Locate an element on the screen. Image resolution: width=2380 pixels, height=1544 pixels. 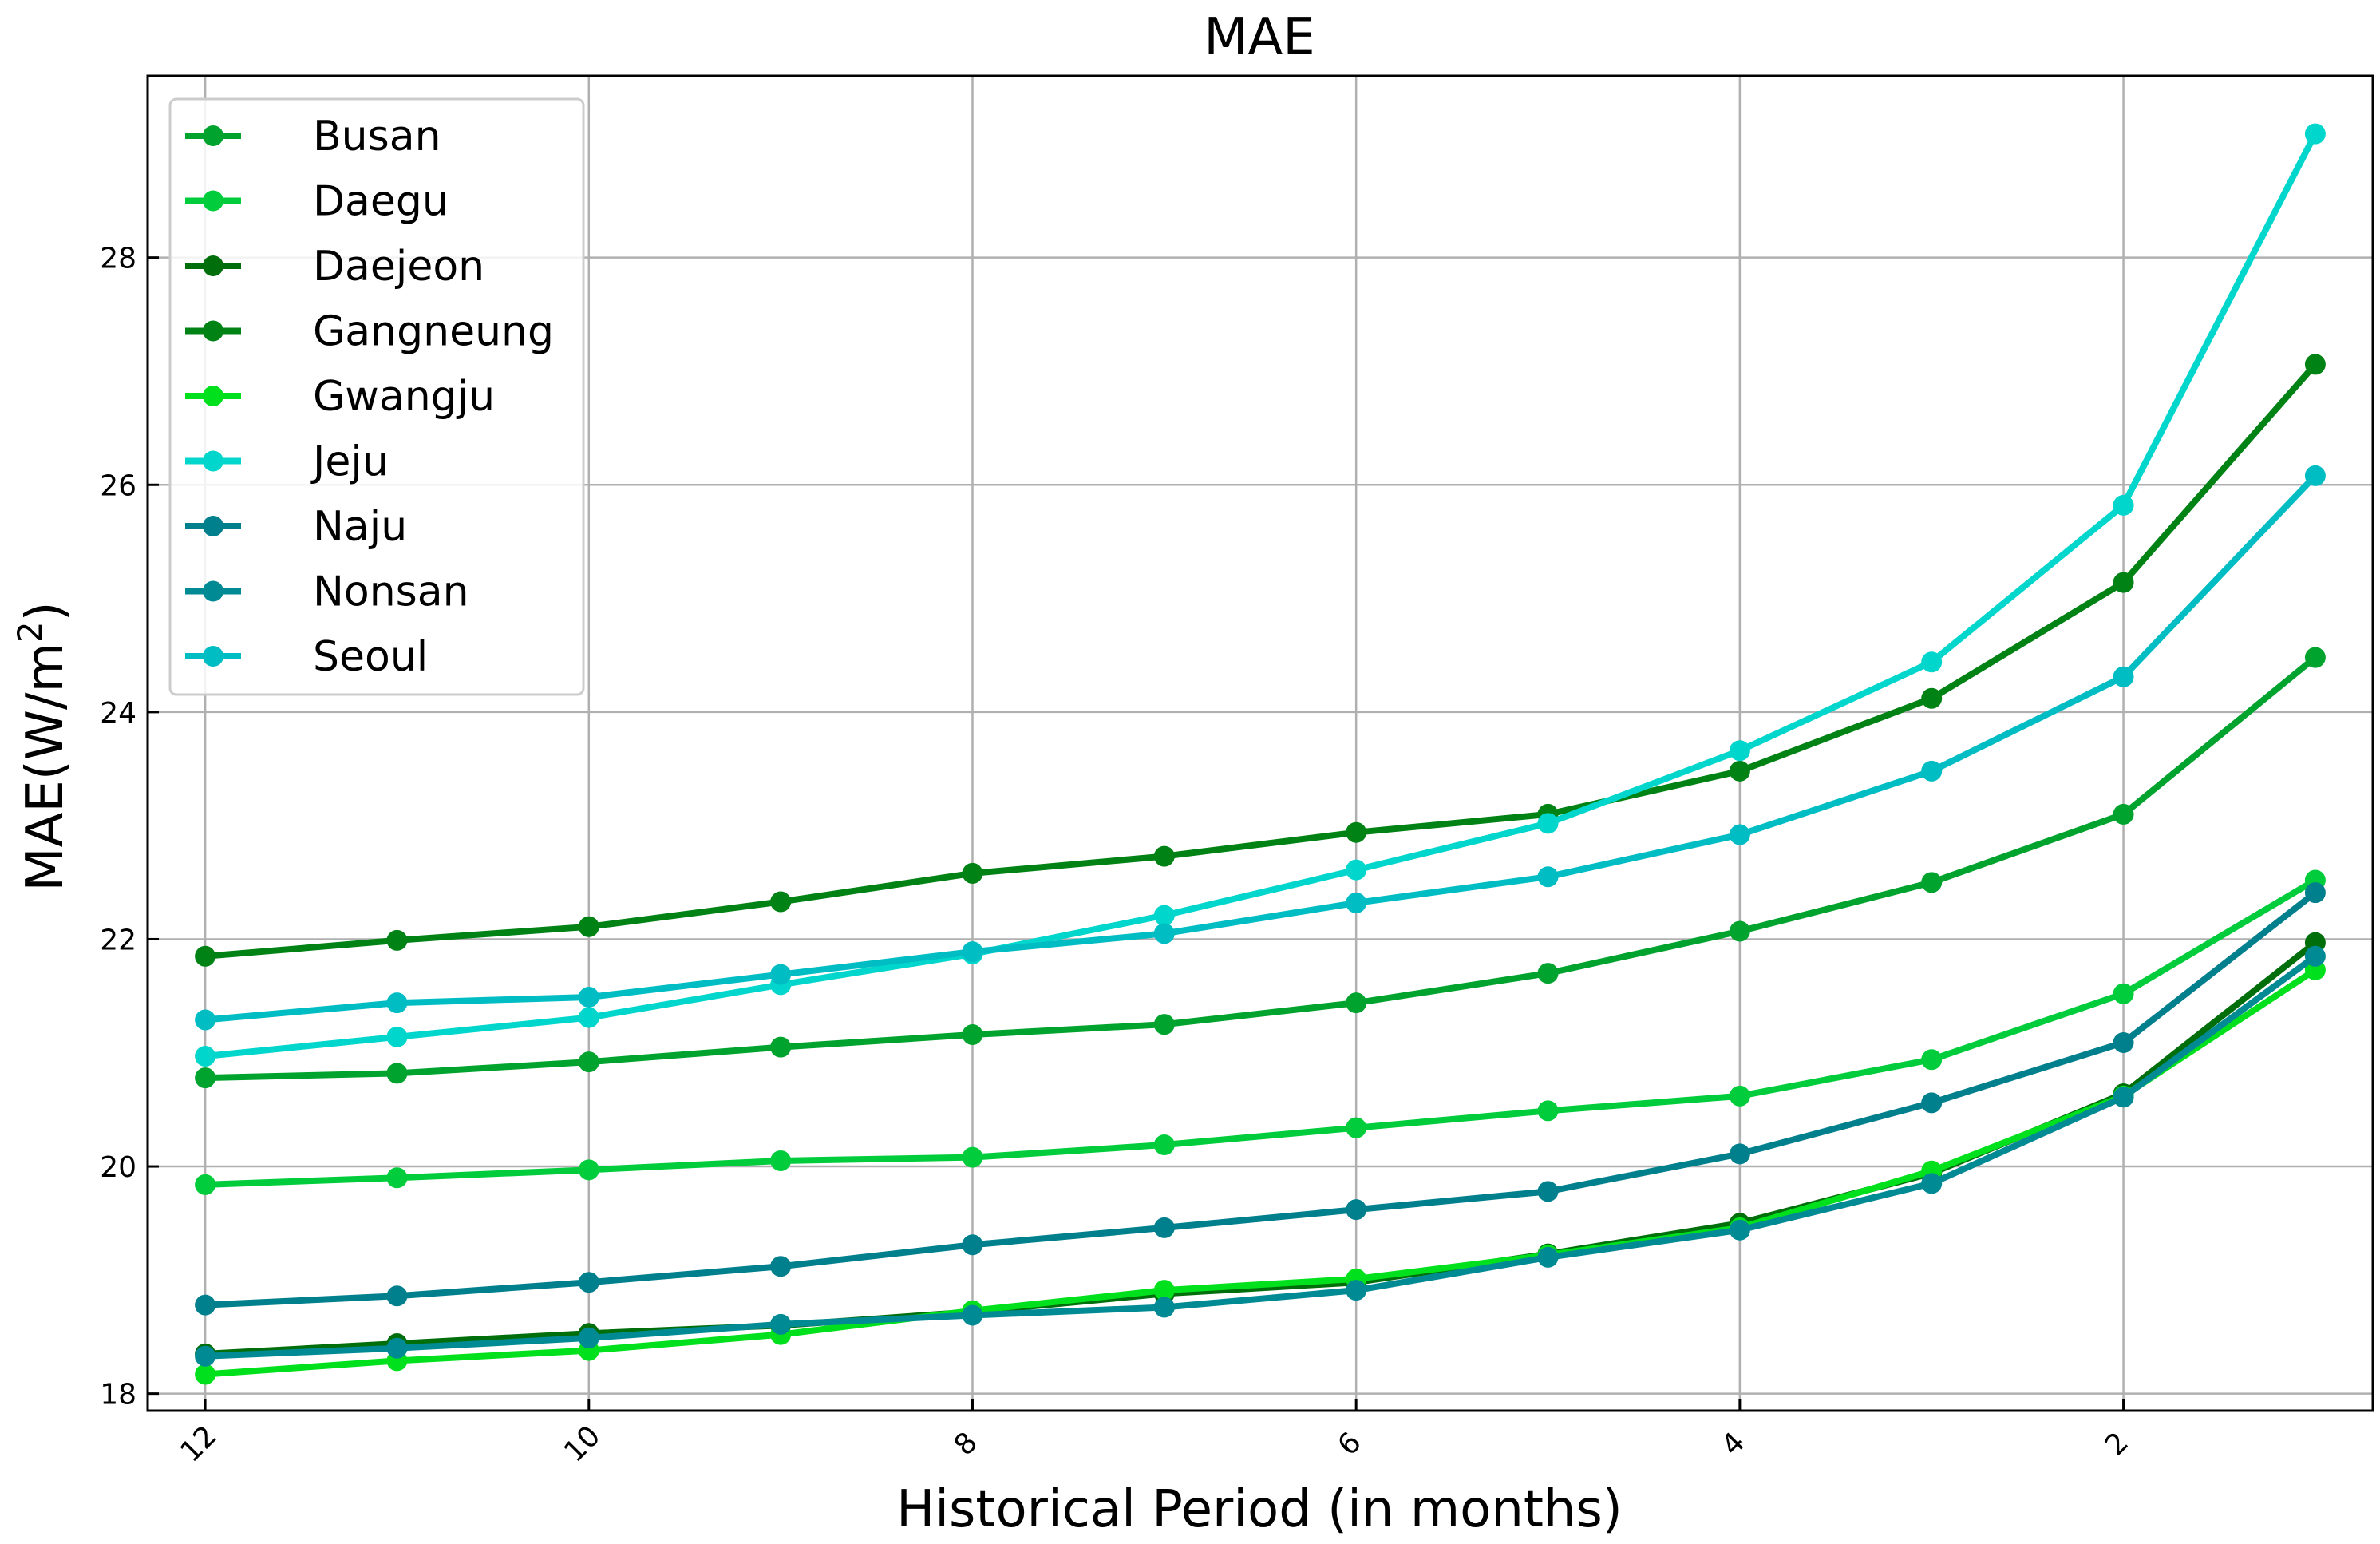
y-axis-label-base: MAE(W/m is located at coordinates (45, 767).